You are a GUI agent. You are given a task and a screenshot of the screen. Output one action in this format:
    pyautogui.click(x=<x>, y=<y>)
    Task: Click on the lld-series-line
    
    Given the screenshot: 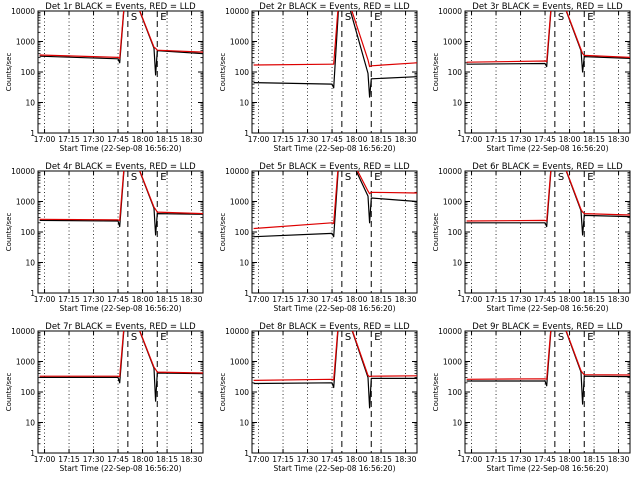 What is the action you would take?
    pyautogui.click(x=548, y=196)
    